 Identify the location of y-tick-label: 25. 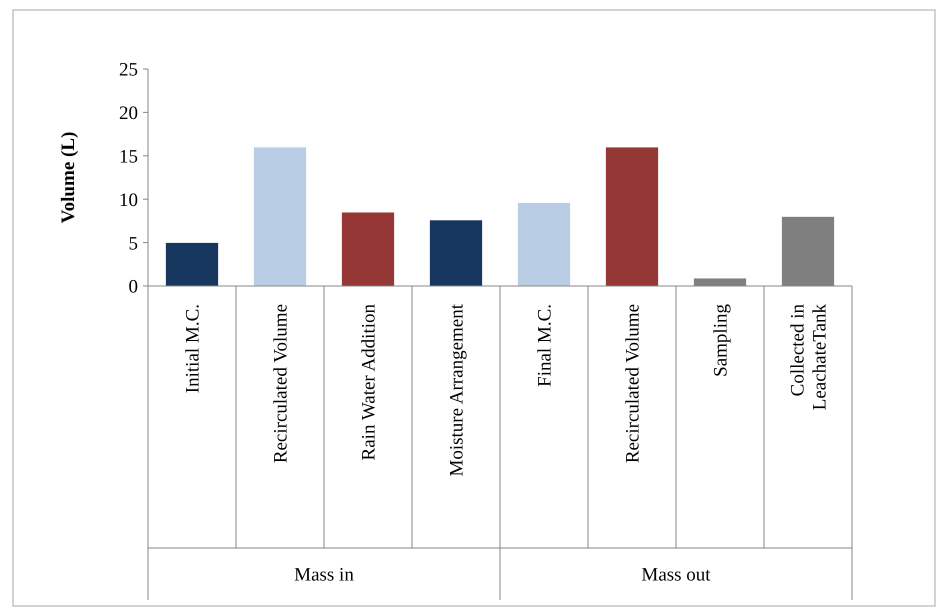
(128, 70).